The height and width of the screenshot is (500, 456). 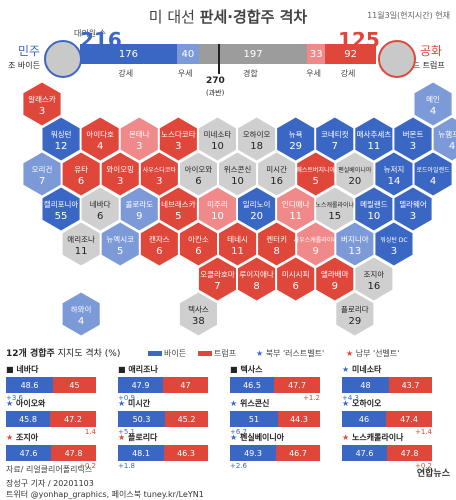 I want to click on state-hex: 콜로라도 9, so click(x=139, y=209).